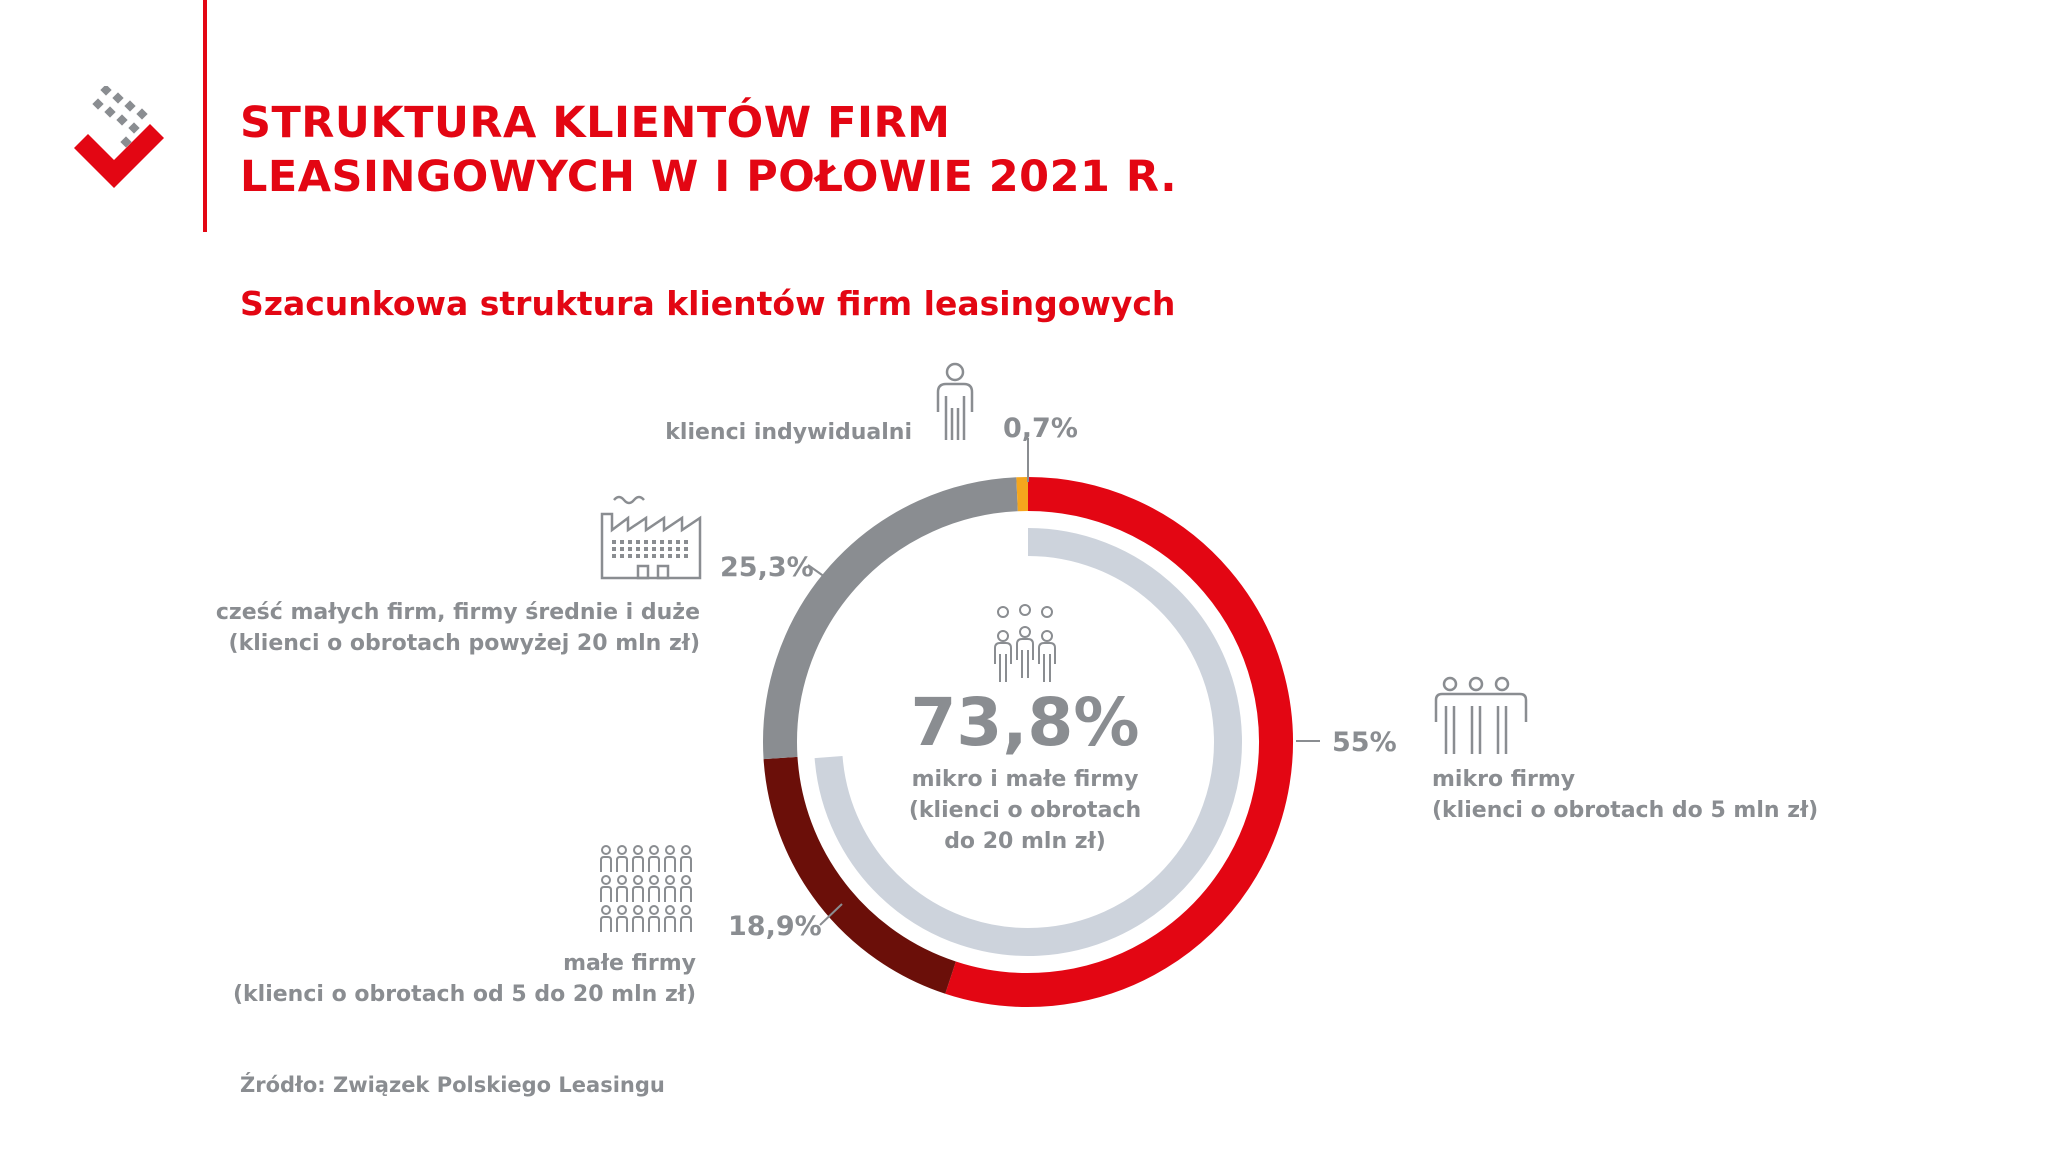 This screenshot has width=2048, height=1152. What do you see at coordinates (831, 914) in the screenshot?
I see `leader-line-small` at bounding box center [831, 914].